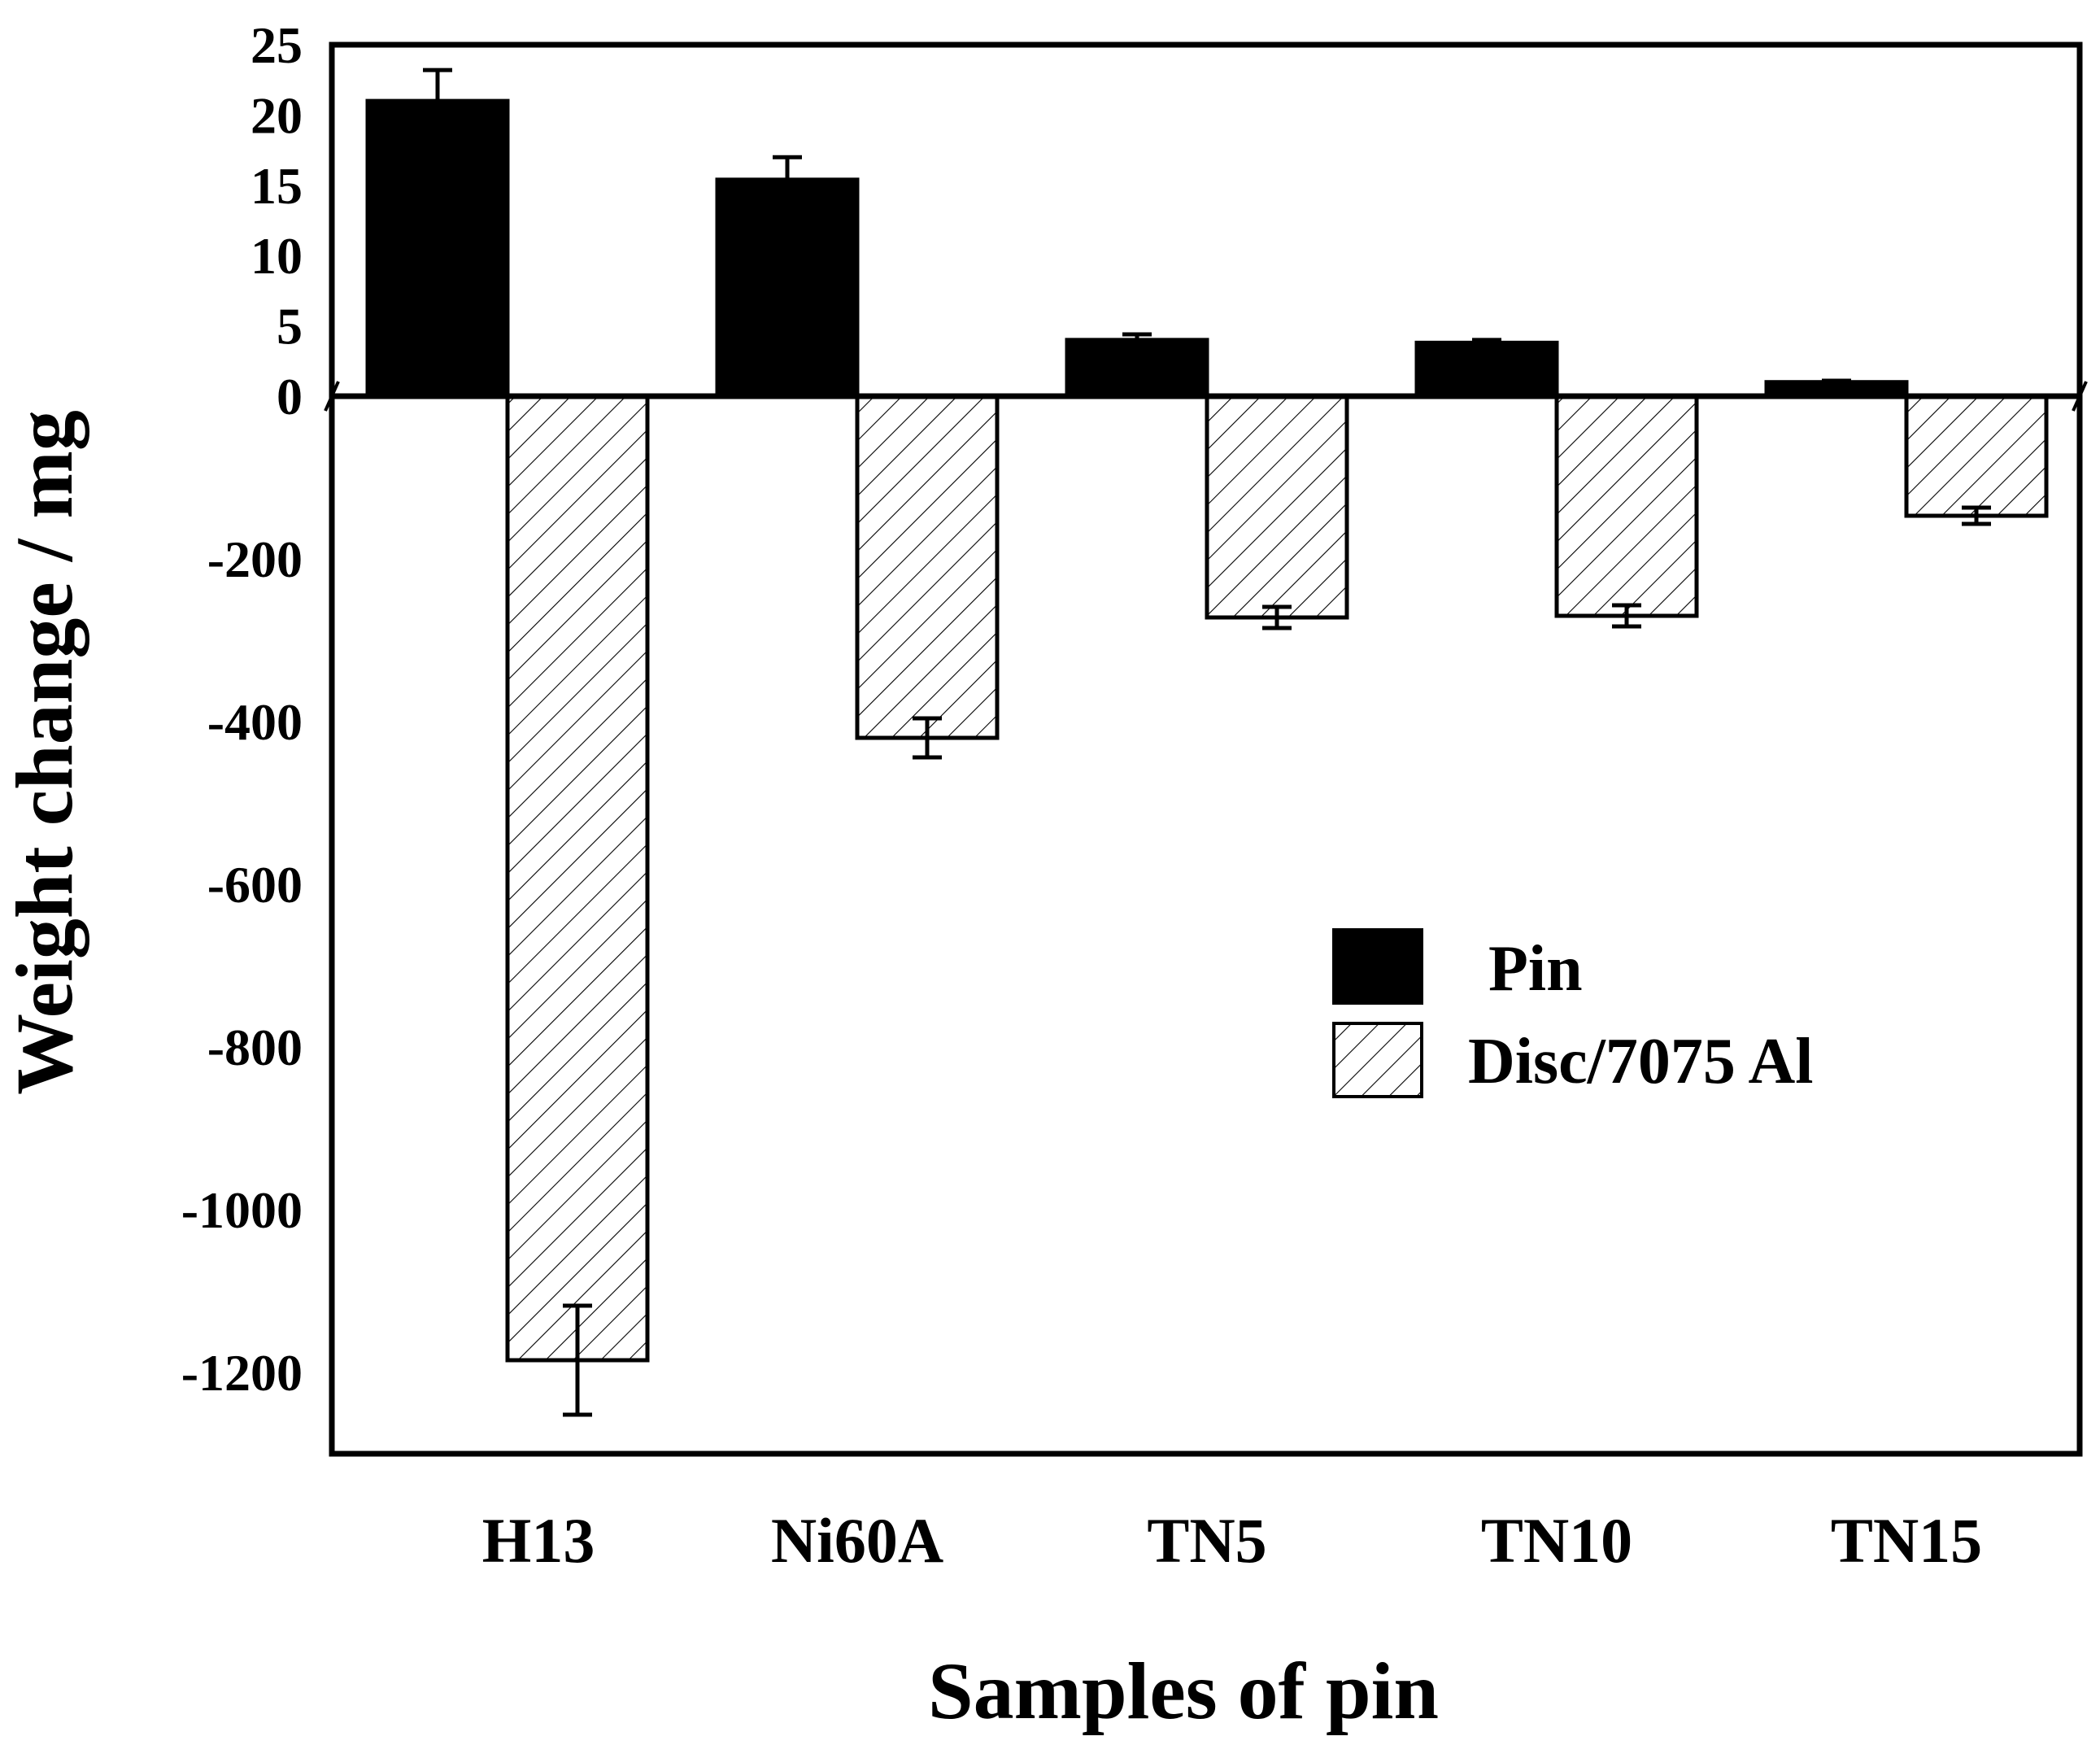 The height and width of the screenshot is (1758, 2100). What do you see at coordinates (44, 753) in the screenshot?
I see `y-axis-title: Weight change / mg` at bounding box center [44, 753].